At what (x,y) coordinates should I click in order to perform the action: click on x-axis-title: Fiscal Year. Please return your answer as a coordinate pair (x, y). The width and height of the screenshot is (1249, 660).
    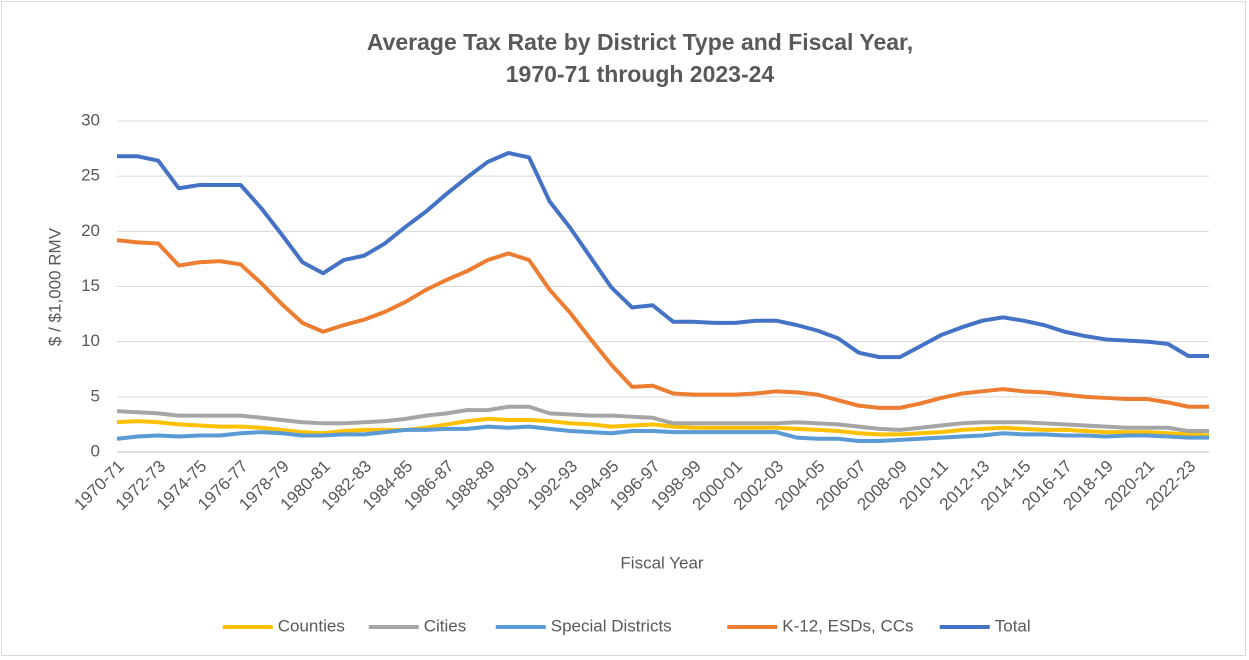
    Looking at the image, I should click on (661, 562).